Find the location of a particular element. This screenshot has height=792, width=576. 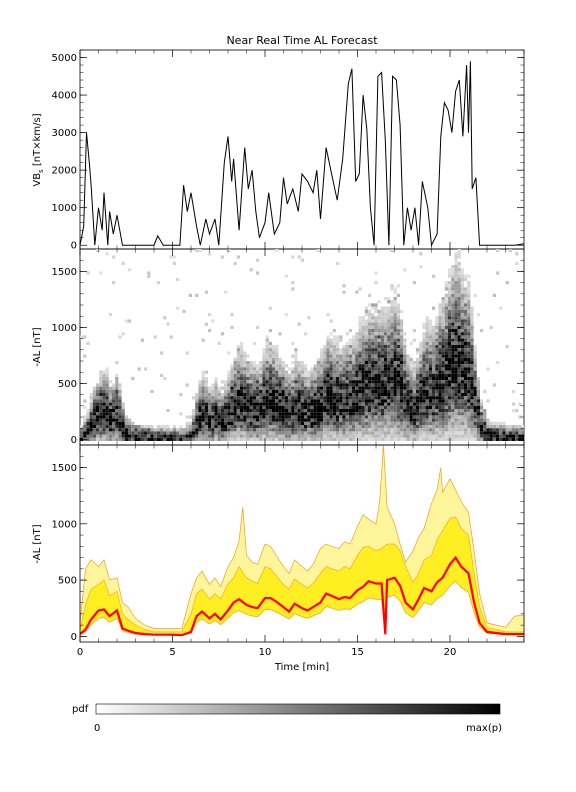

y-tick-label: 5000 is located at coordinates (64, 58).